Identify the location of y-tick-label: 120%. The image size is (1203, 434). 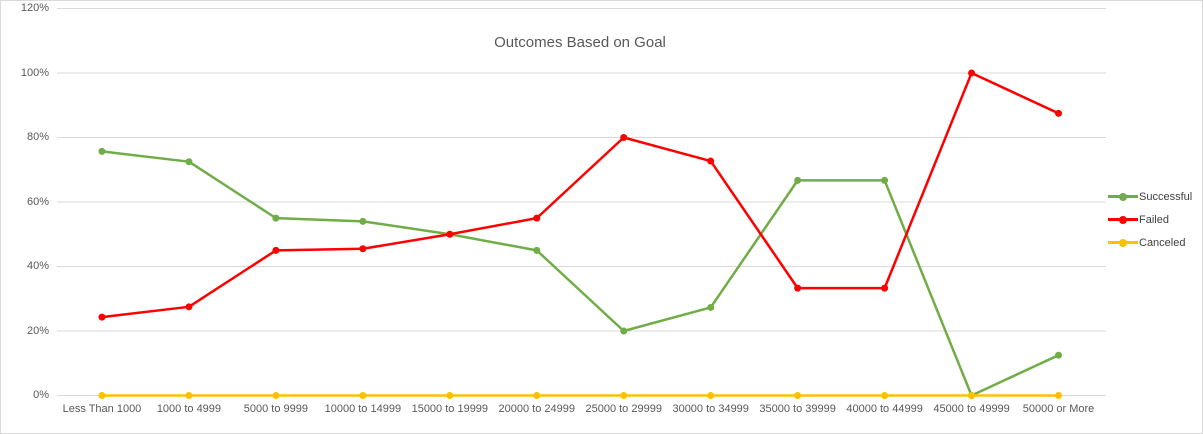
(34, 8).